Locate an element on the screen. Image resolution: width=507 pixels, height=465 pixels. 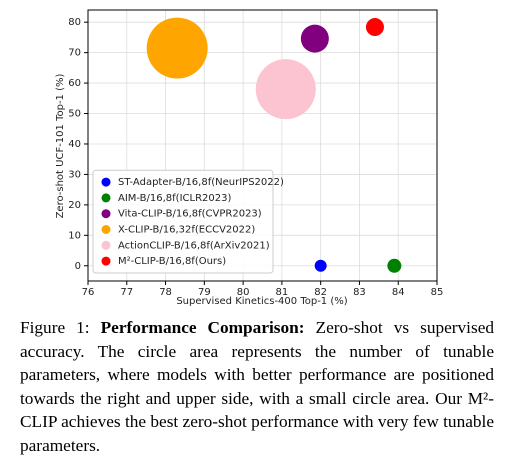
y-tick-label: 0 is located at coordinates (78, 266).